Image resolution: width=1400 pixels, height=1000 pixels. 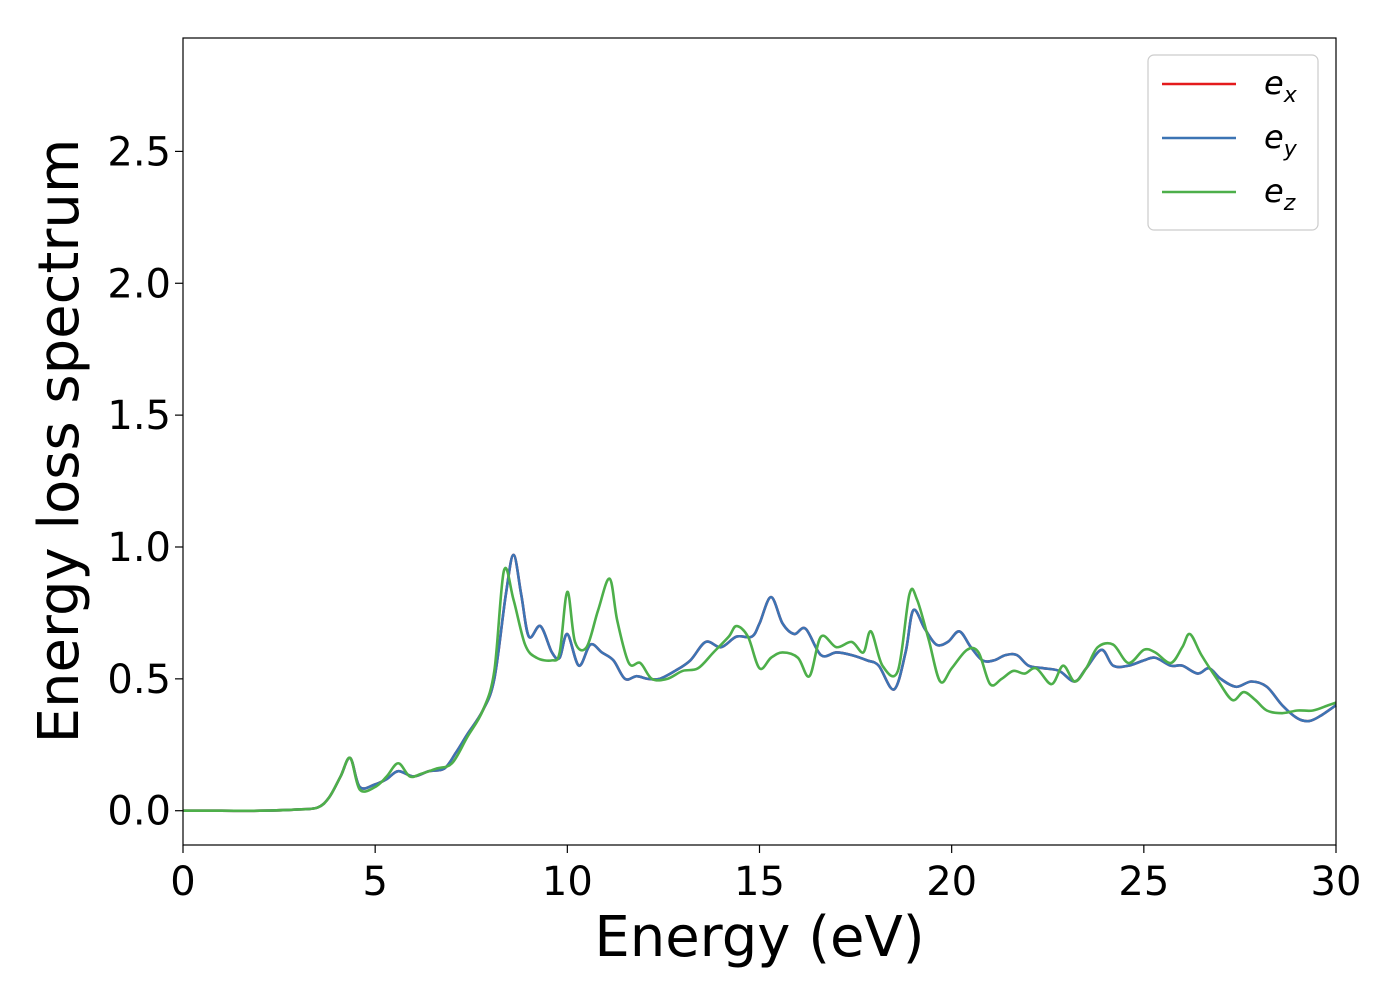 I want to click on y-tick-label: 0.5, so click(x=139, y=680).